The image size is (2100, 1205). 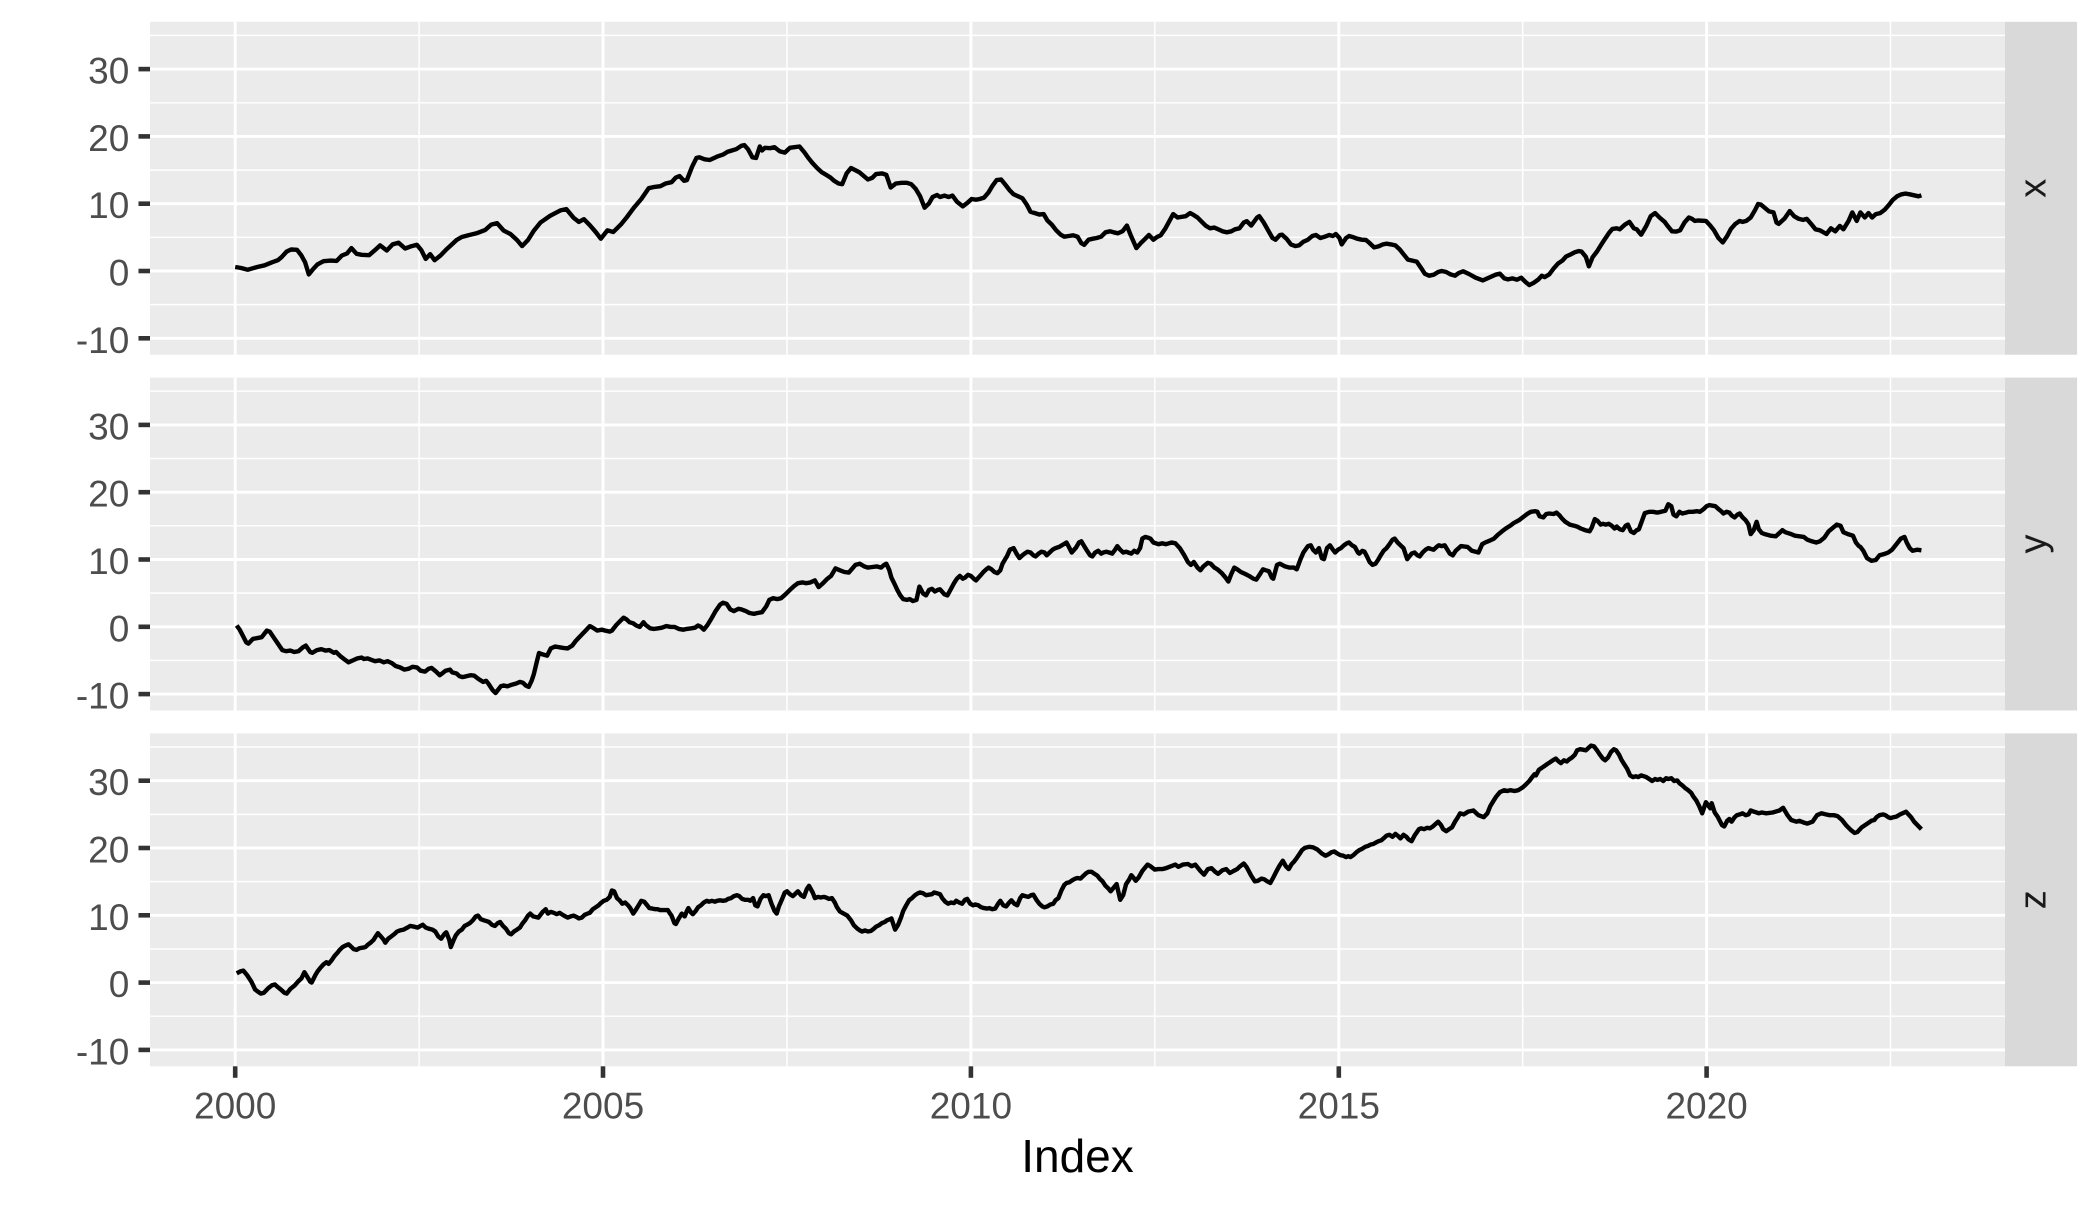 What do you see at coordinates (2034, 899) in the screenshot?
I see `svg-text: z` at bounding box center [2034, 899].